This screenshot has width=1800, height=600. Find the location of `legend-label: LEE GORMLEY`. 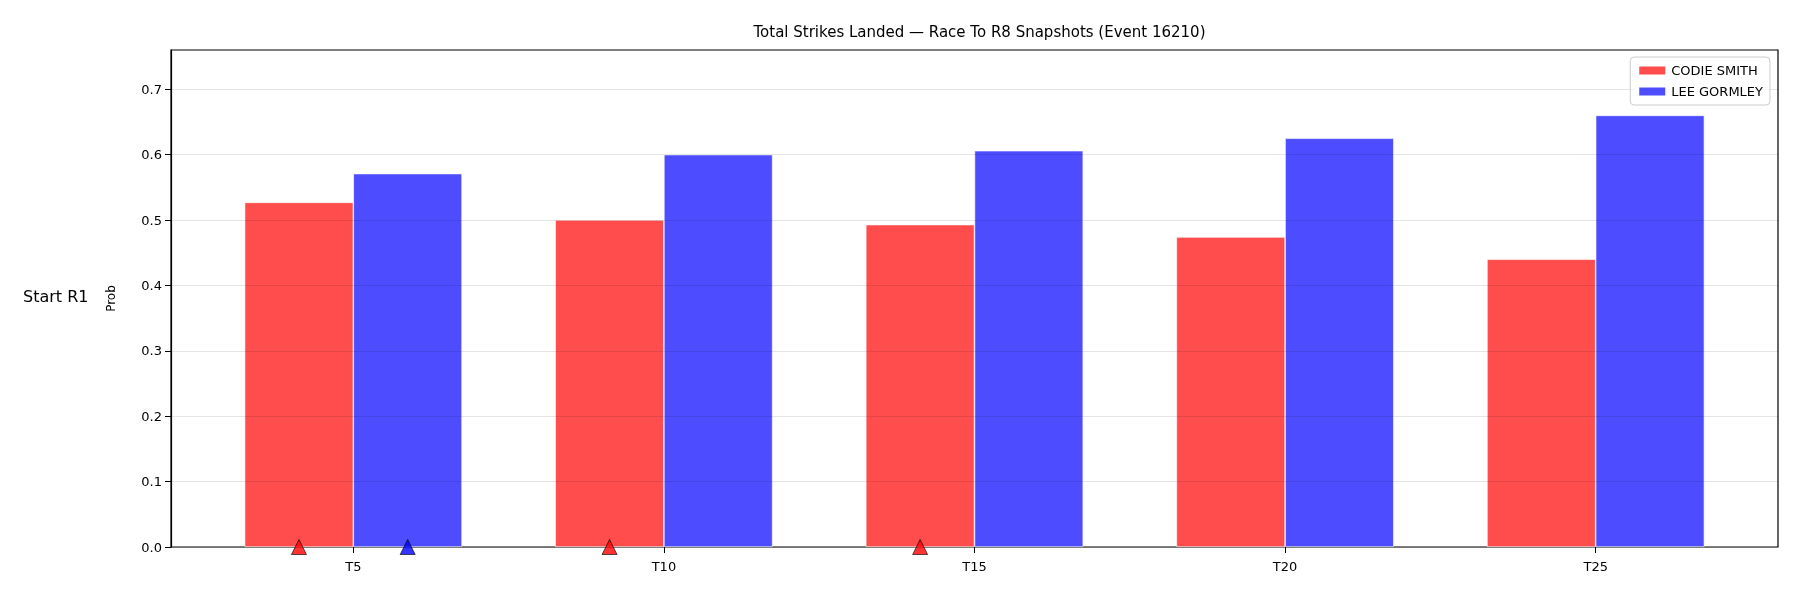

legend-label: LEE GORMLEY is located at coordinates (1717, 91).